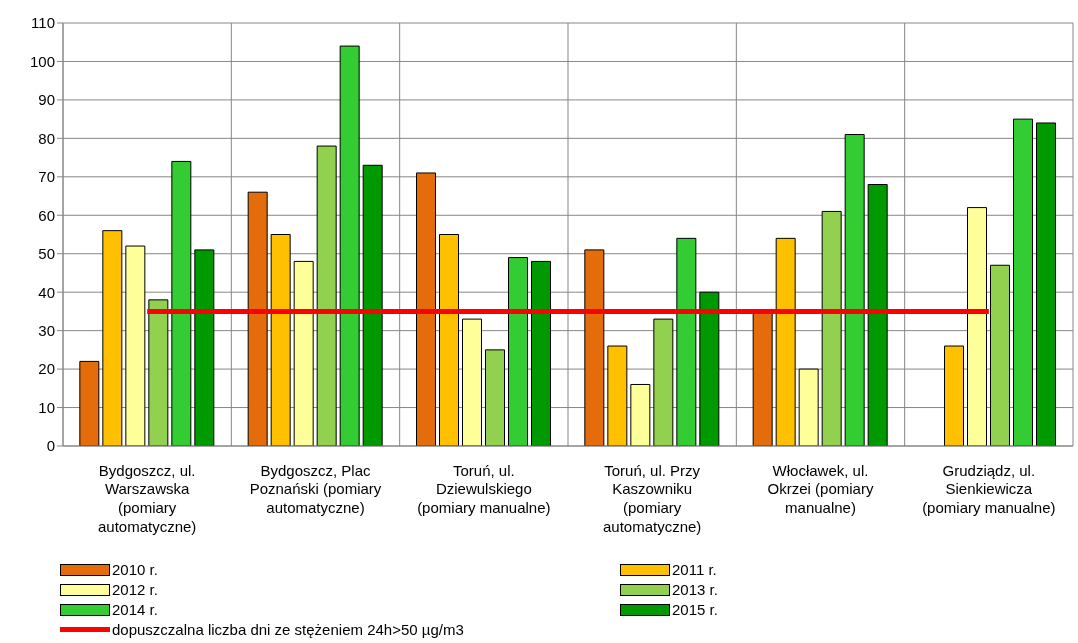 This screenshot has height=643, width=1078. I want to click on legend-label: 2012 r., so click(135, 589).